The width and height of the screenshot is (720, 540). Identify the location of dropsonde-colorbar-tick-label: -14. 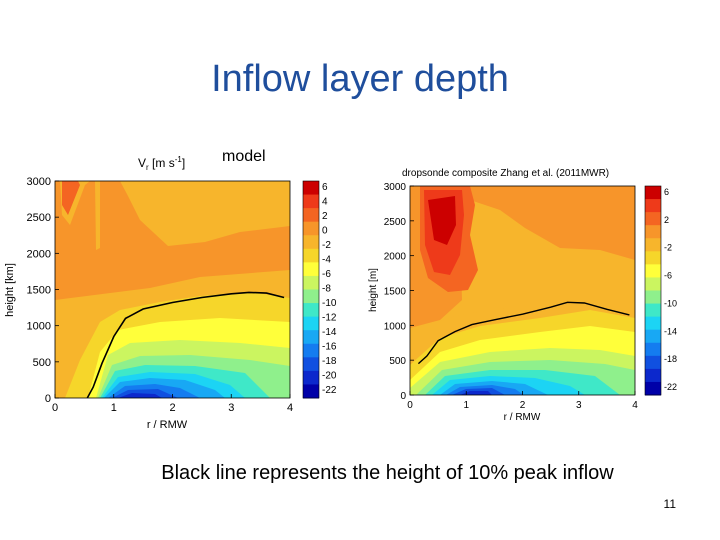
(670, 331).